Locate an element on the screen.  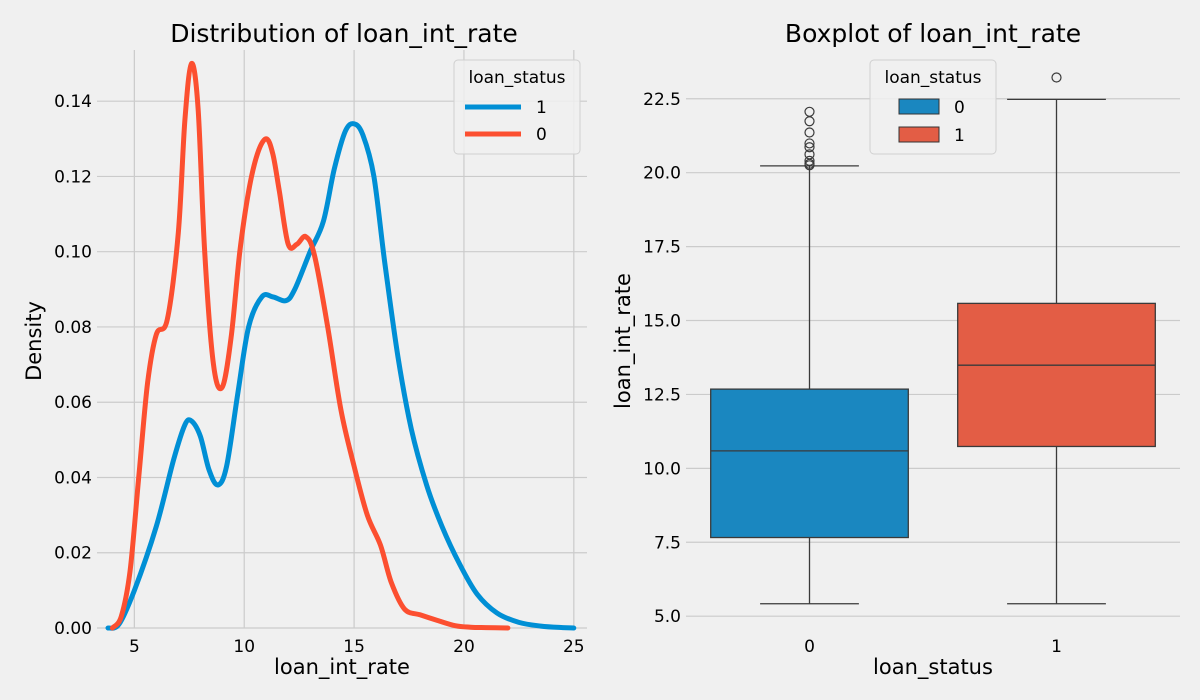
kde-y-tick-label: 0.14 is located at coordinates (73, 102).